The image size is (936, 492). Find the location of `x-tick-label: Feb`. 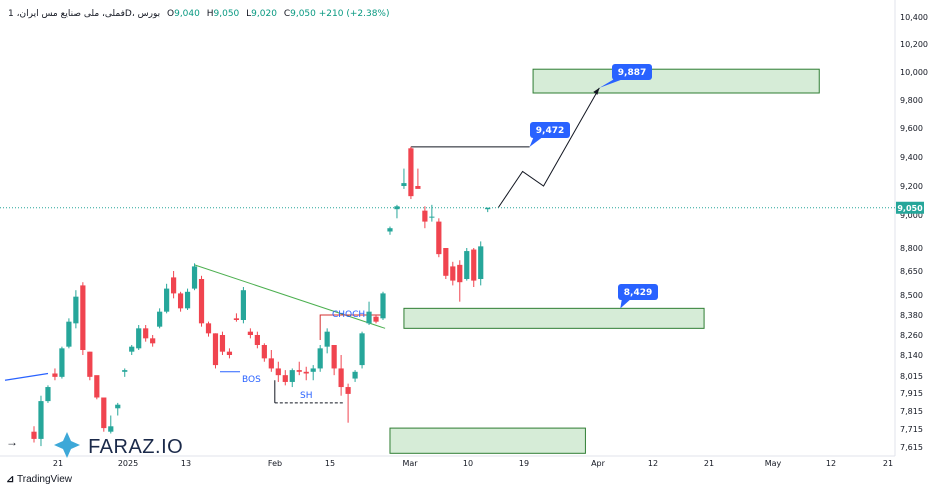

x-tick-label: Feb is located at coordinates (275, 463).